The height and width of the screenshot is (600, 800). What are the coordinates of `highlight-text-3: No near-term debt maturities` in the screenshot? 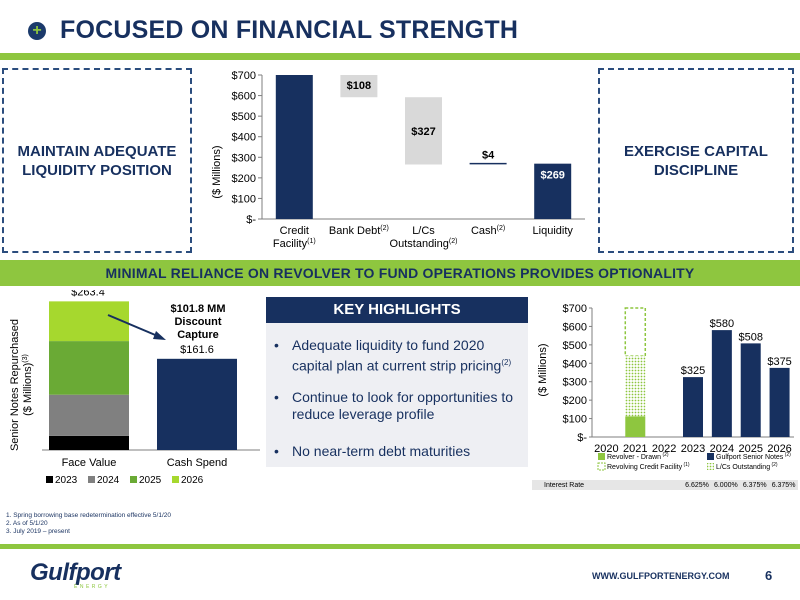 It's located at (381, 451).